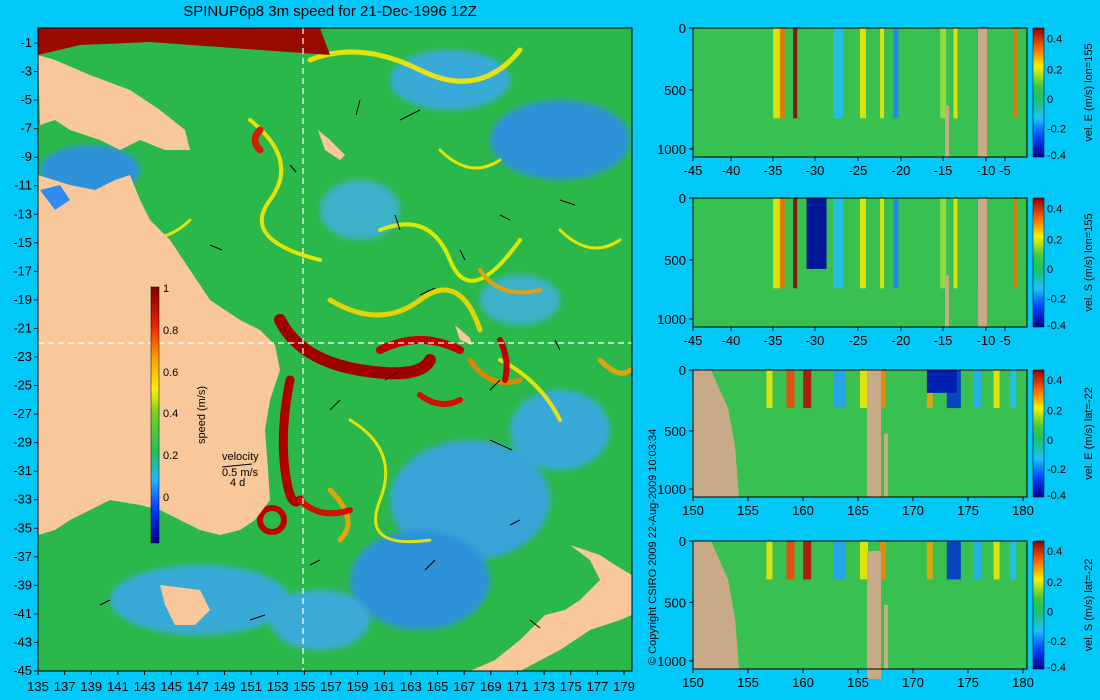  What do you see at coordinates (155, 415) in the screenshot?
I see `speed-colorbar-ramp` at bounding box center [155, 415].